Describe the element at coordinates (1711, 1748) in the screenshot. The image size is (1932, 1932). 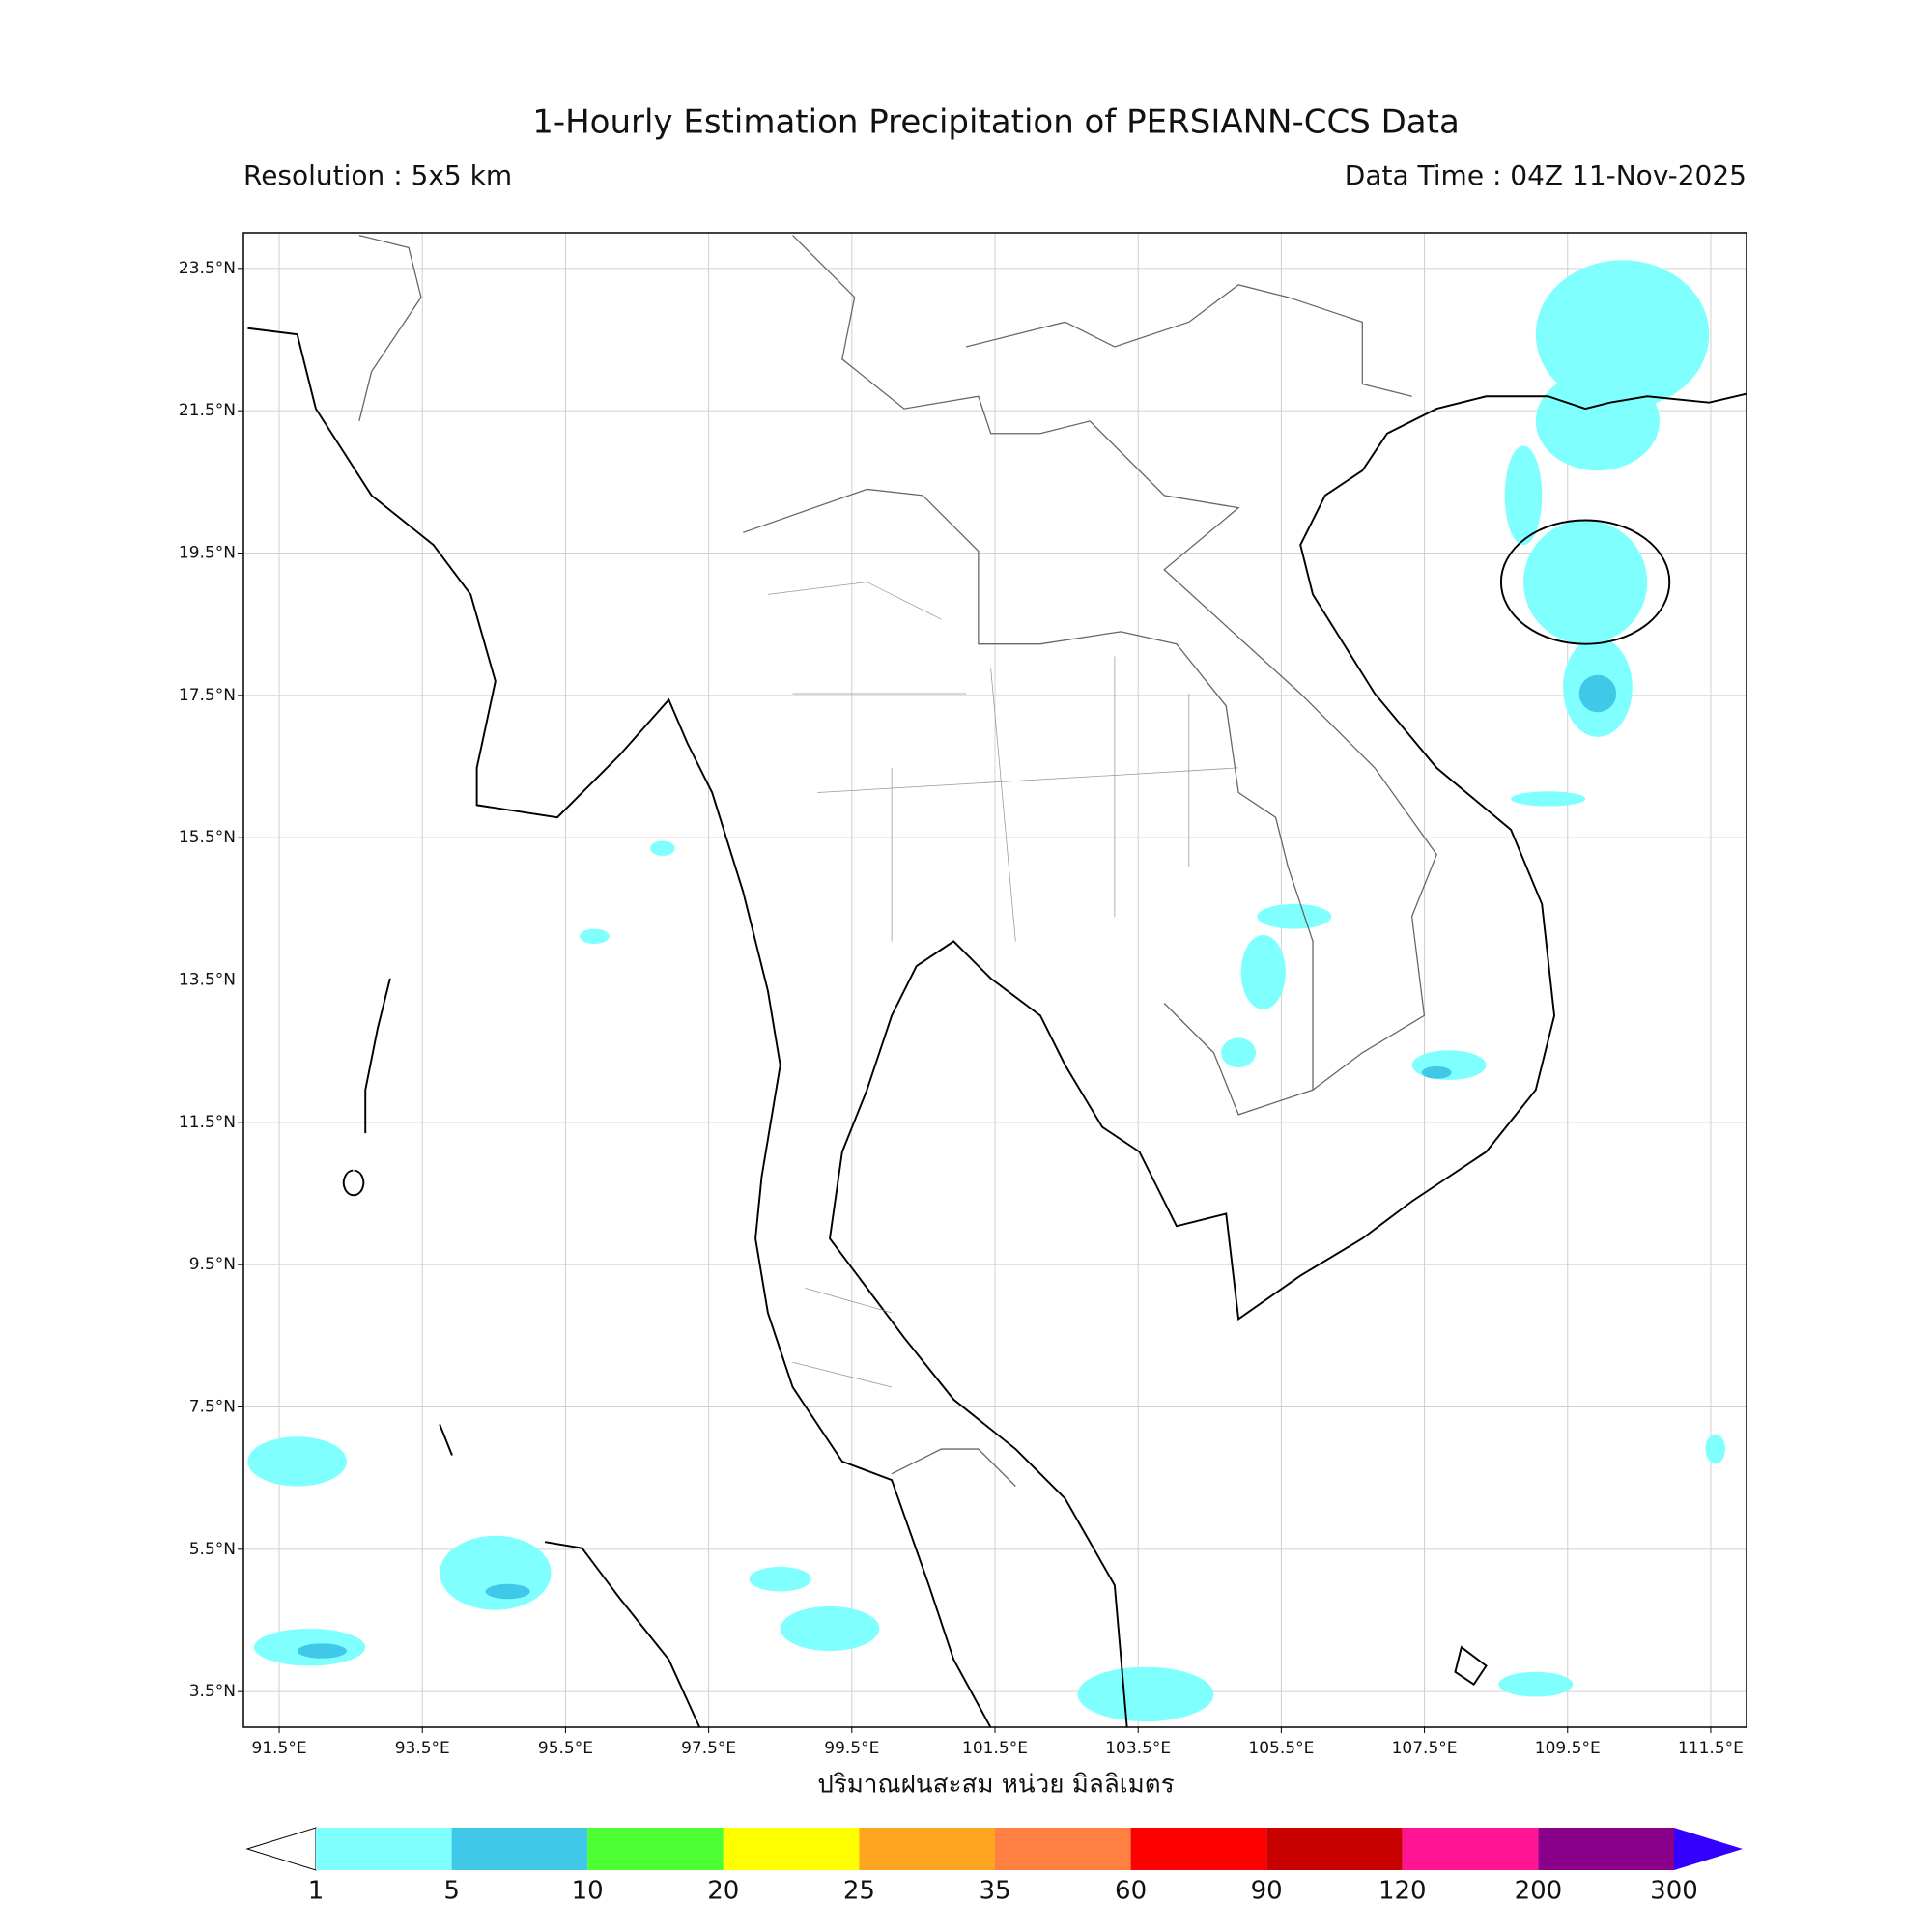
I see `x-tick-label: 111.5°E` at that location.